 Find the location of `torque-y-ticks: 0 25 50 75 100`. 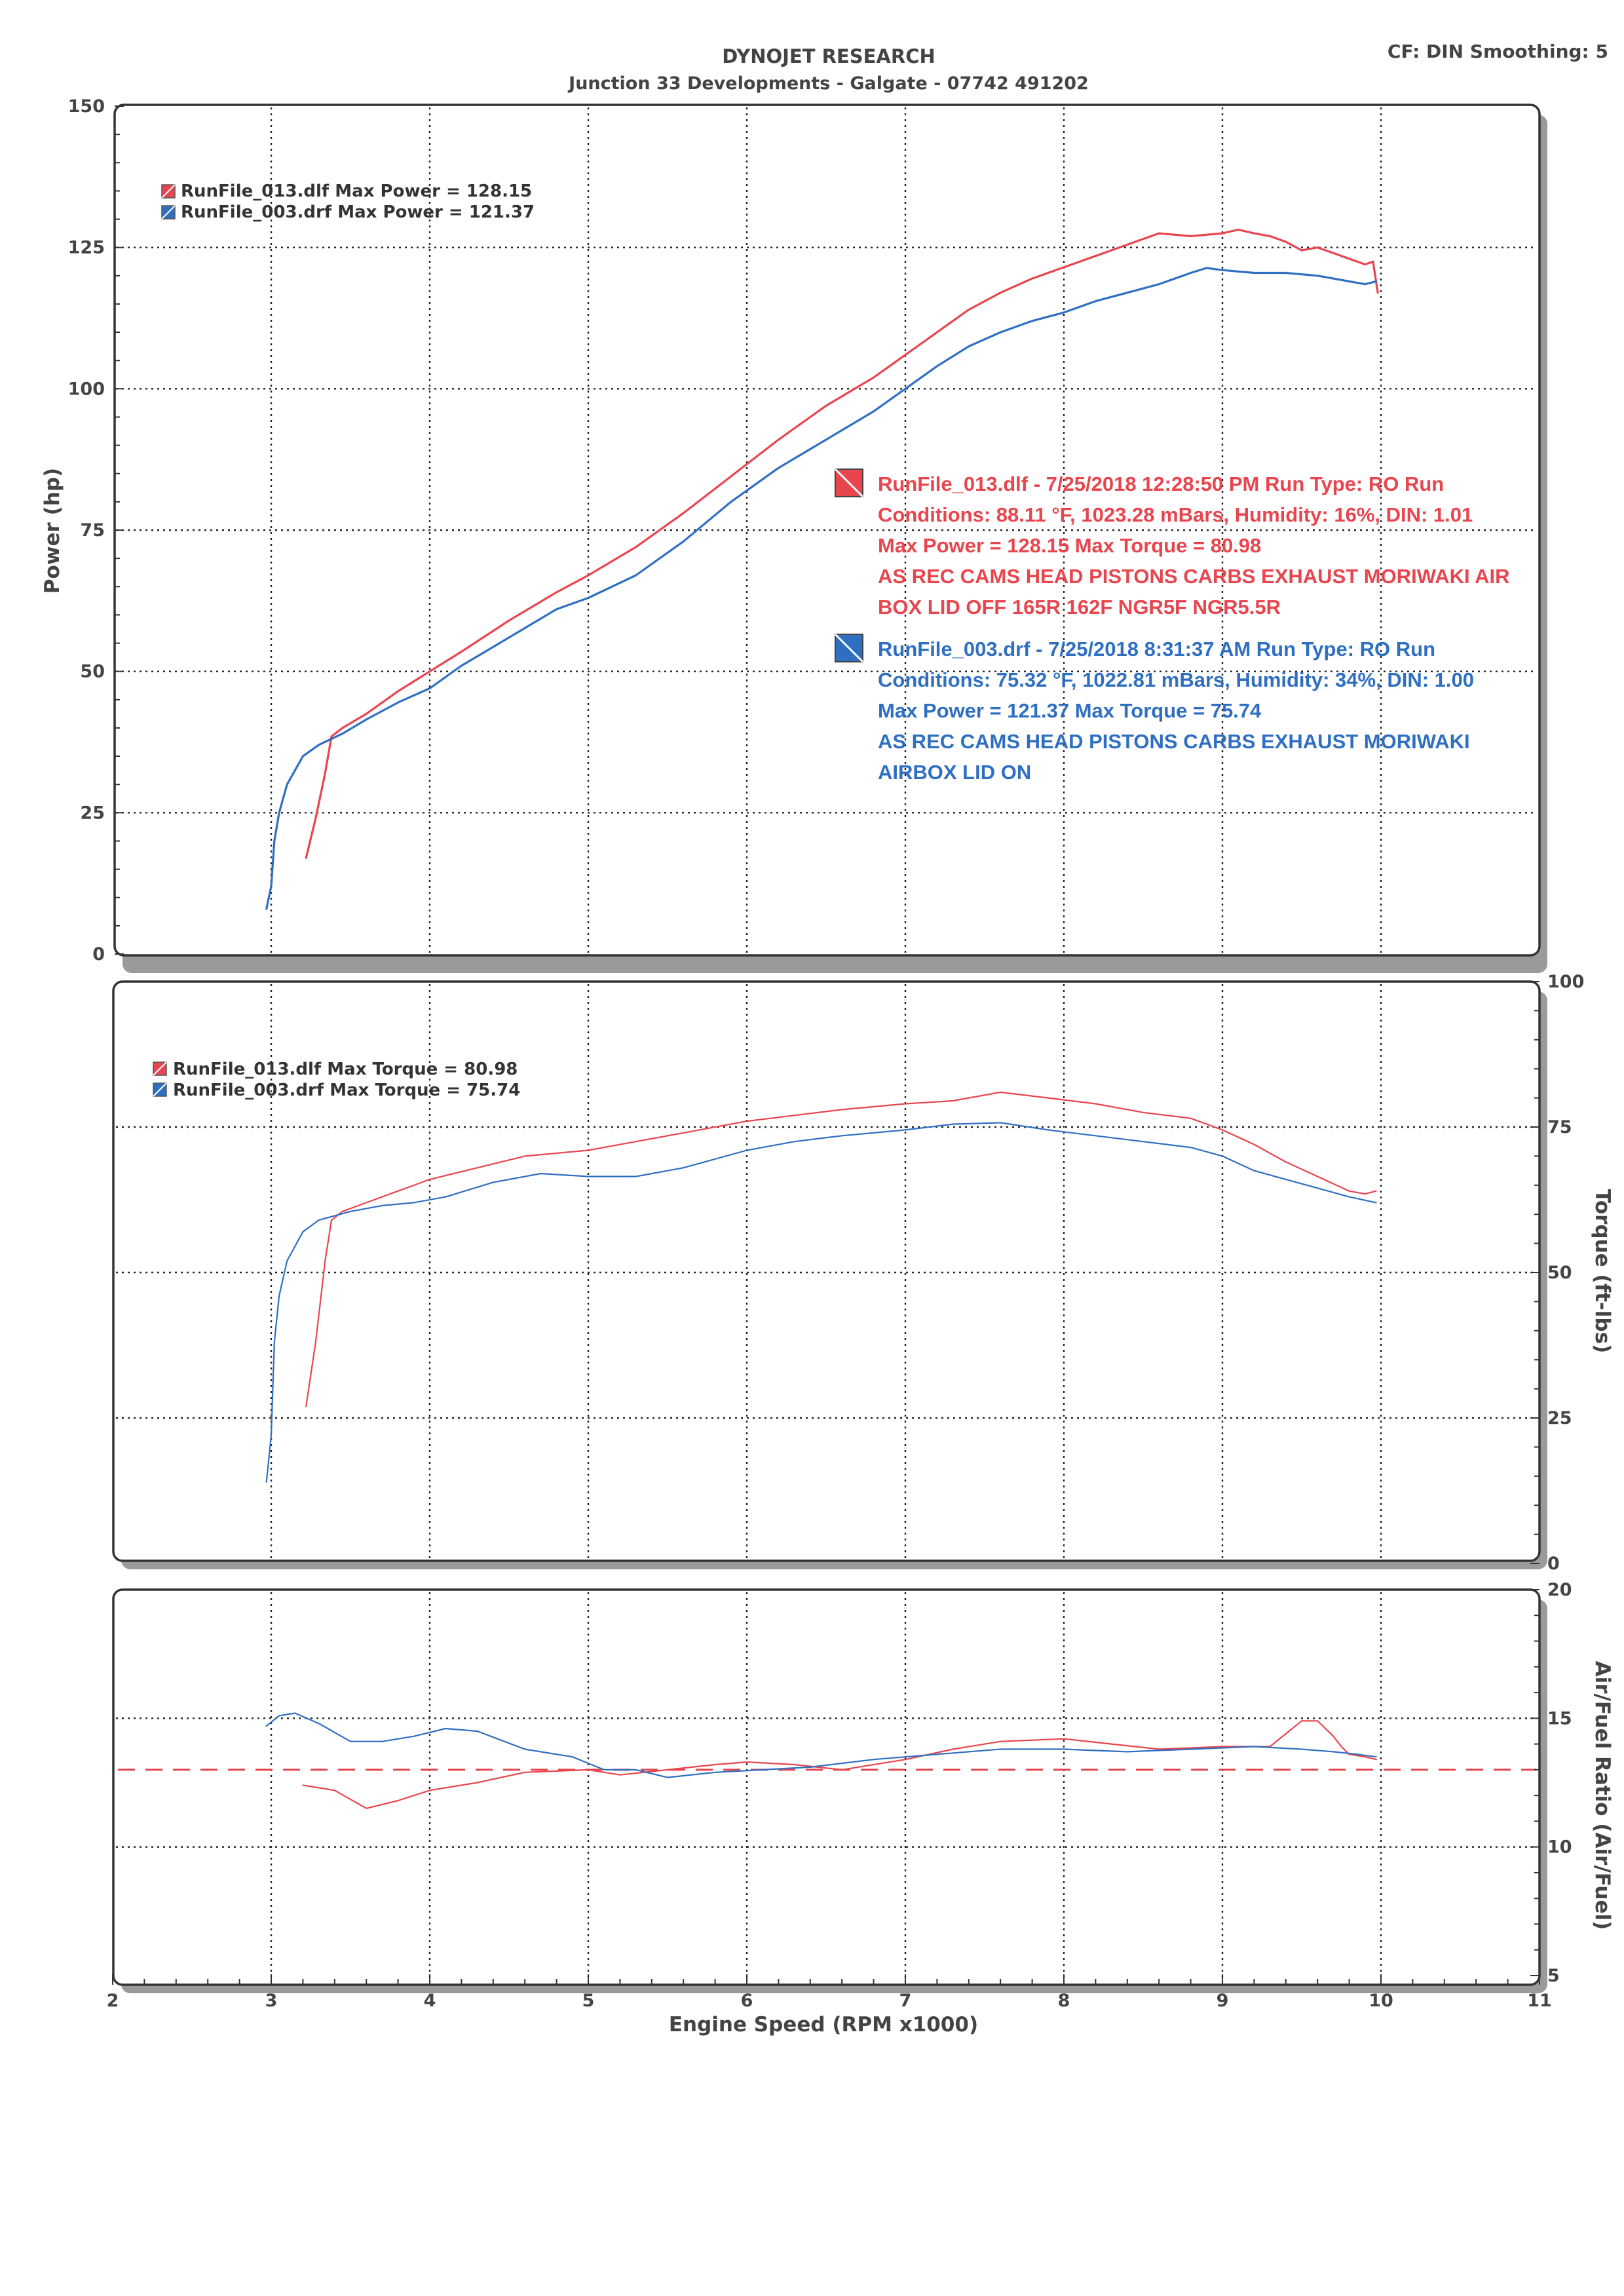

torque-y-ticks: 0 25 50 75 100 is located at coordinates (1557, 1273).